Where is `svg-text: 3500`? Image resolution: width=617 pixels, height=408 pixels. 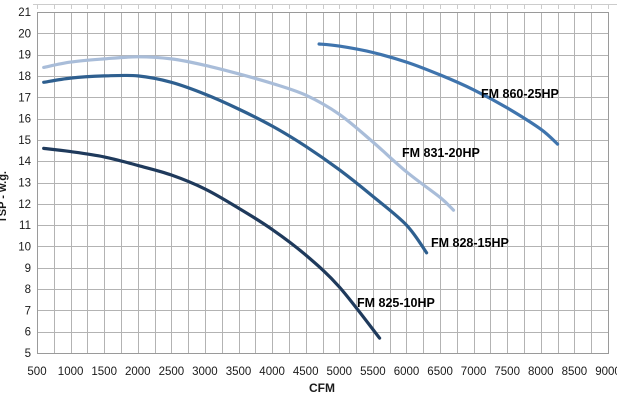
svg-text: 3500 is located at coordinates (239, 372).